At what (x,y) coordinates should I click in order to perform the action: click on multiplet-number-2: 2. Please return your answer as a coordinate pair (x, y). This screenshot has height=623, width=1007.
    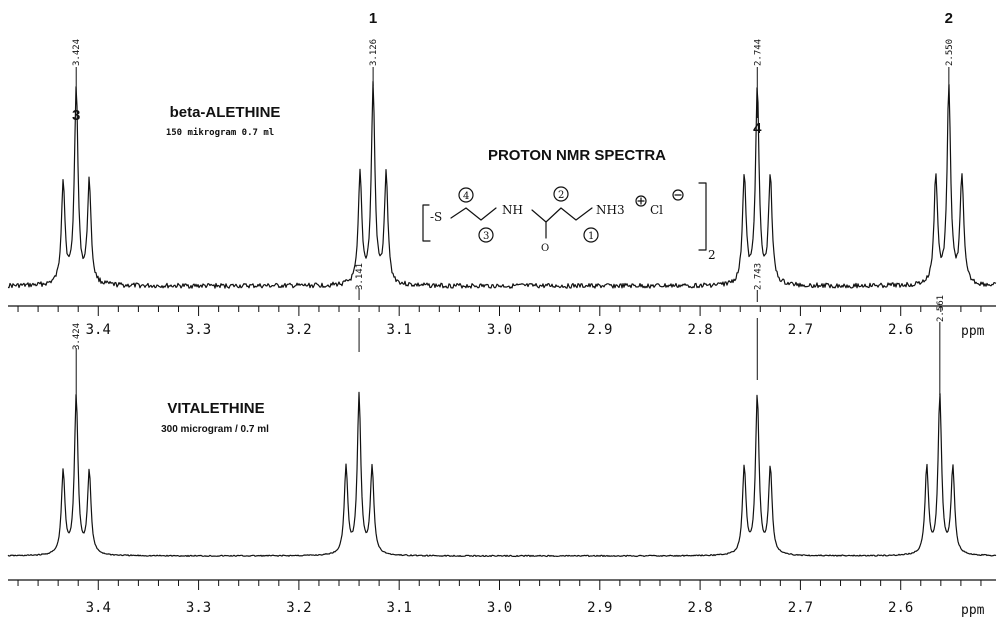
    Looking at the image, I should click on (949, 18).